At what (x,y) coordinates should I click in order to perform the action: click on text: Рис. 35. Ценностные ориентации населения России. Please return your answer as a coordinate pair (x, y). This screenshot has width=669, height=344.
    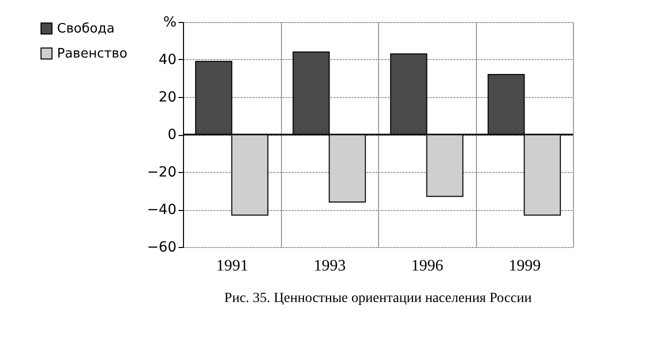
    Looking at the image, I should click on (378, 298).